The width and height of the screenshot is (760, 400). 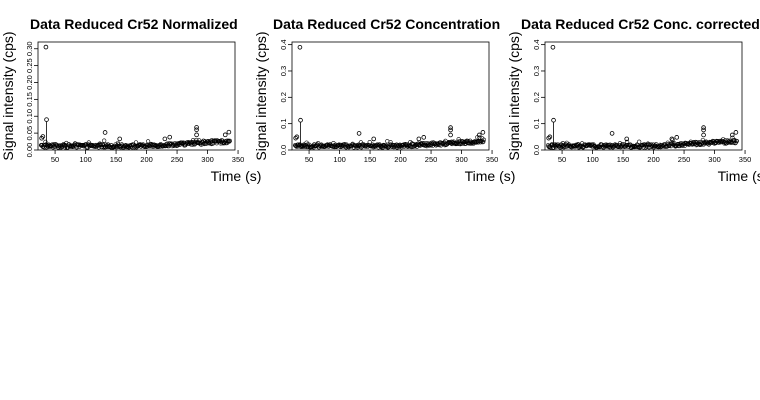 I want to click on chart-title: Data Reduced Cr52 Concentration, so click(x=386, y=24).